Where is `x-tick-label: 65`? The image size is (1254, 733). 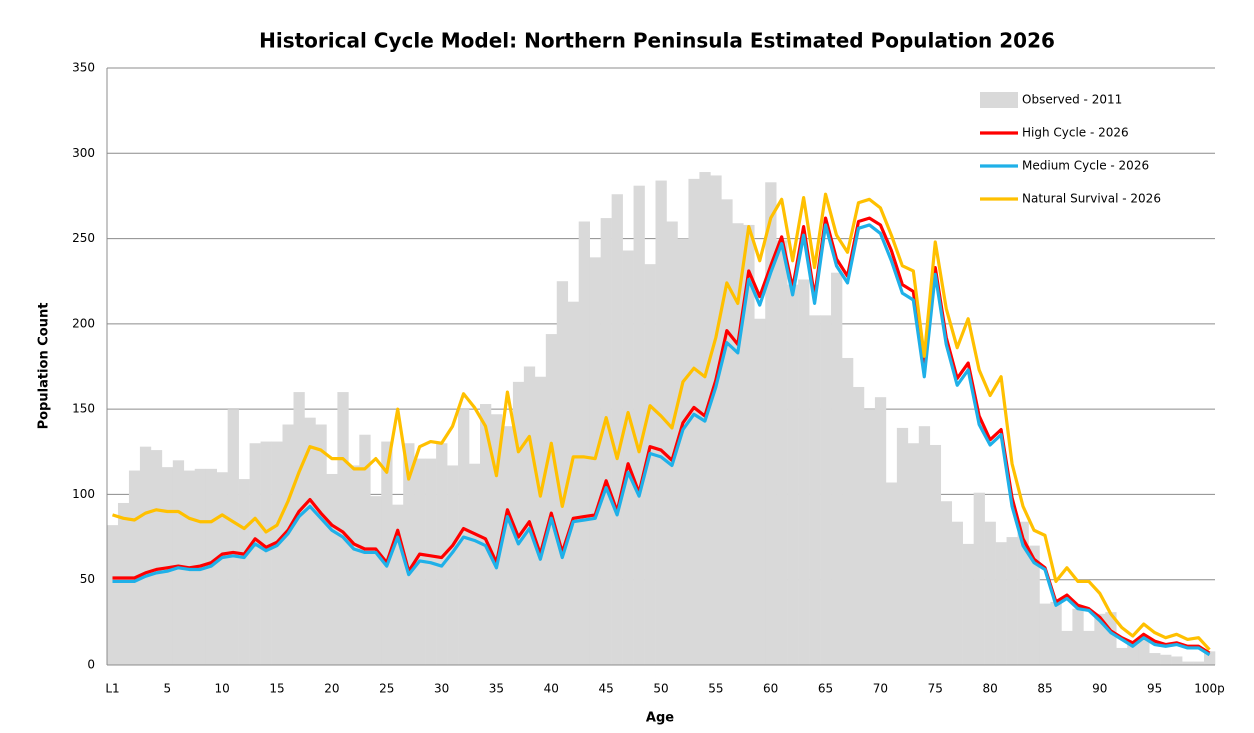
x-tick-label: 65 is located at coordinates (825, 689).